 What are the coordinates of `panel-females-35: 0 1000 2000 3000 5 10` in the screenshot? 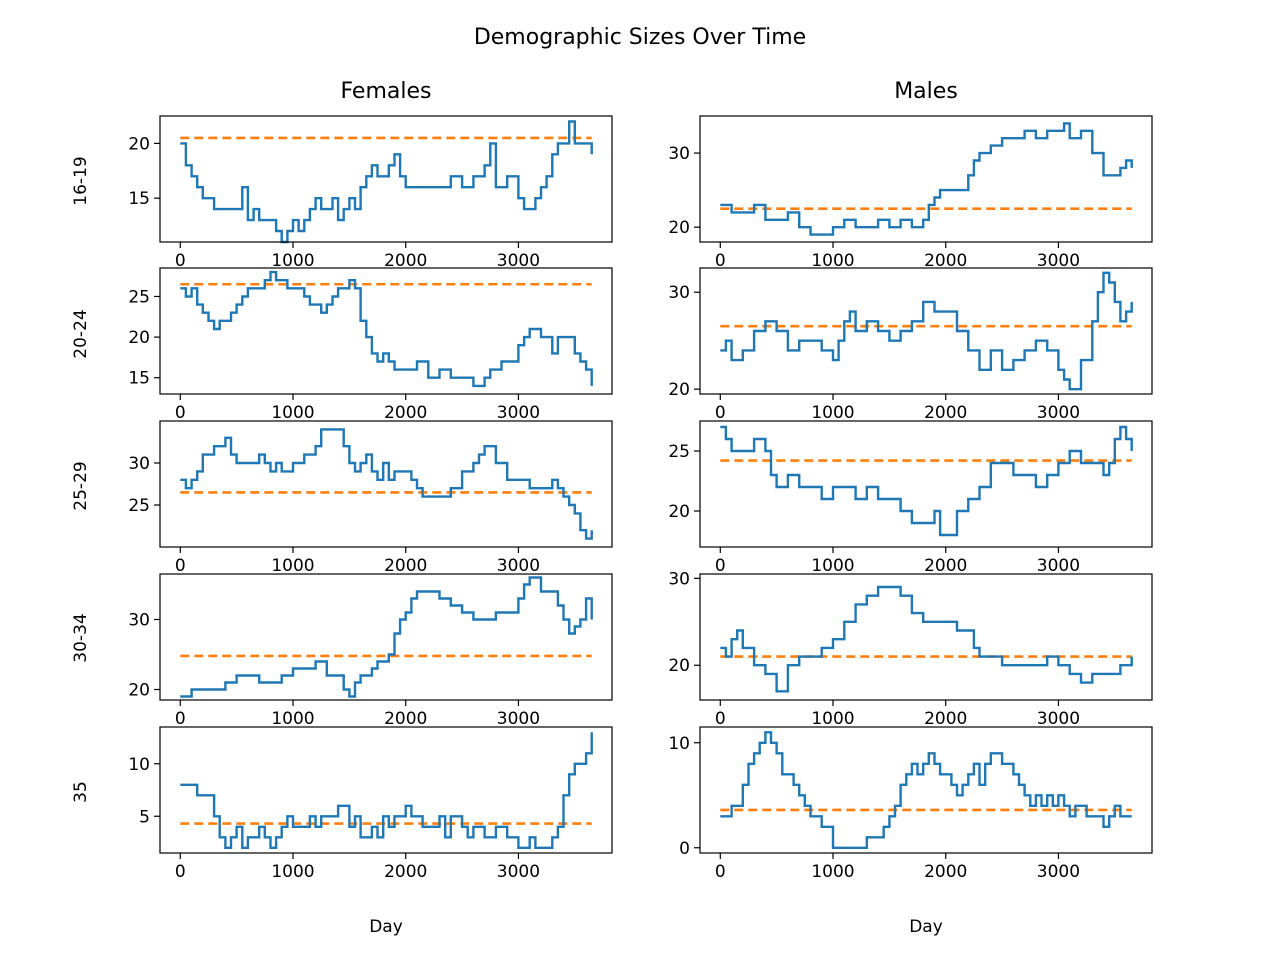 It's located at (370, 804).